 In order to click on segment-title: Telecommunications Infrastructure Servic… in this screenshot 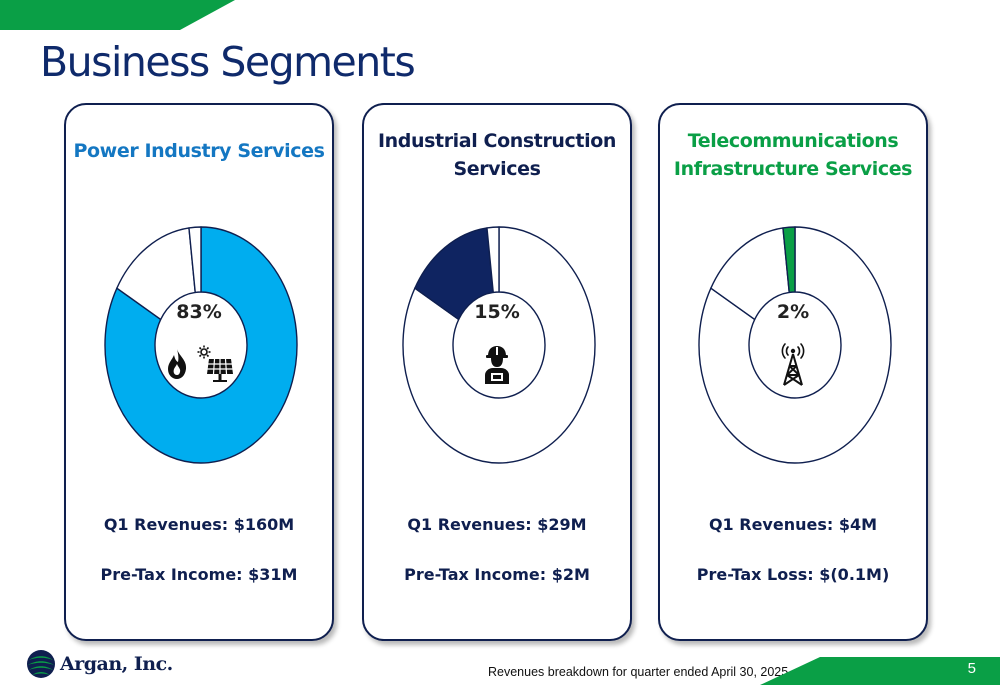, I will do `click(793, 155)`.